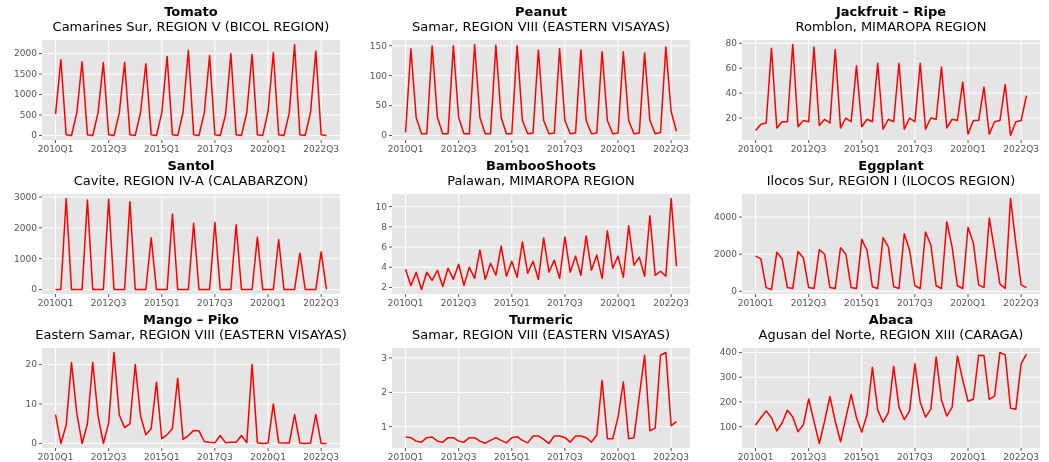 This screenshot has height=462, width=1049. What do you see at coordinates (731, 43) in the screenshot?
I see `y-tick-label: 80` at bounding box center [731, 43].